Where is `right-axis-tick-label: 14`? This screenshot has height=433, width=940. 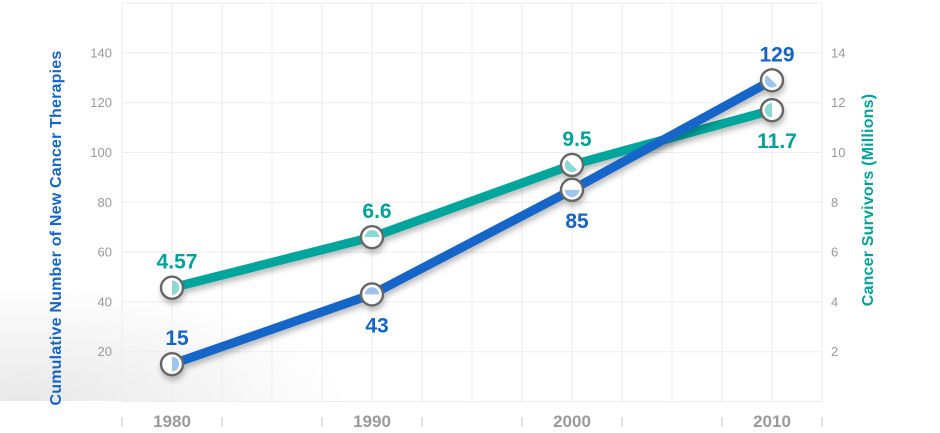
right-axis-tick-label: 14 is located at coordinates (838, 52).